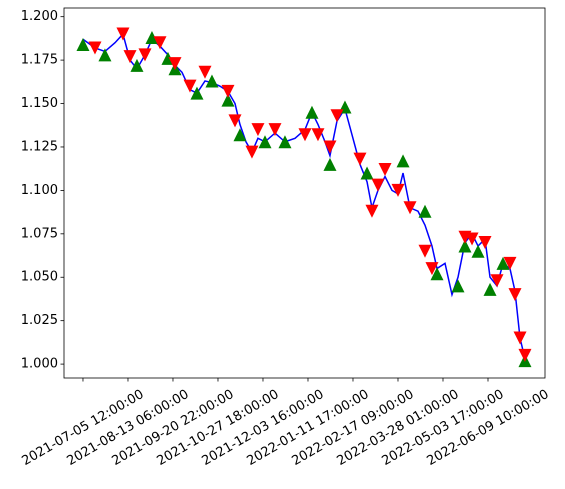  What do you see at coordinates (39, 364) in the screenshot?
I see `y-tick-label: 1.000` at bounding box center [39, 364].